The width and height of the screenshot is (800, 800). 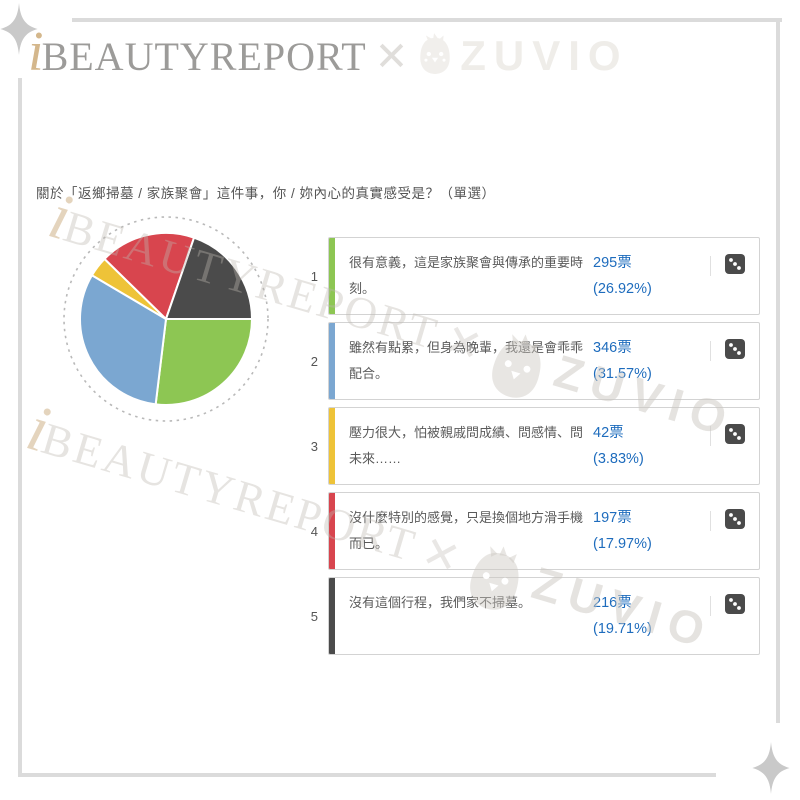 What do you see at coordinates (466, 275) in the screenshot?
I see `option-text: 很有意義，這是家族聚會與傳承的重要時刻。` at bounding box center [466, 275].